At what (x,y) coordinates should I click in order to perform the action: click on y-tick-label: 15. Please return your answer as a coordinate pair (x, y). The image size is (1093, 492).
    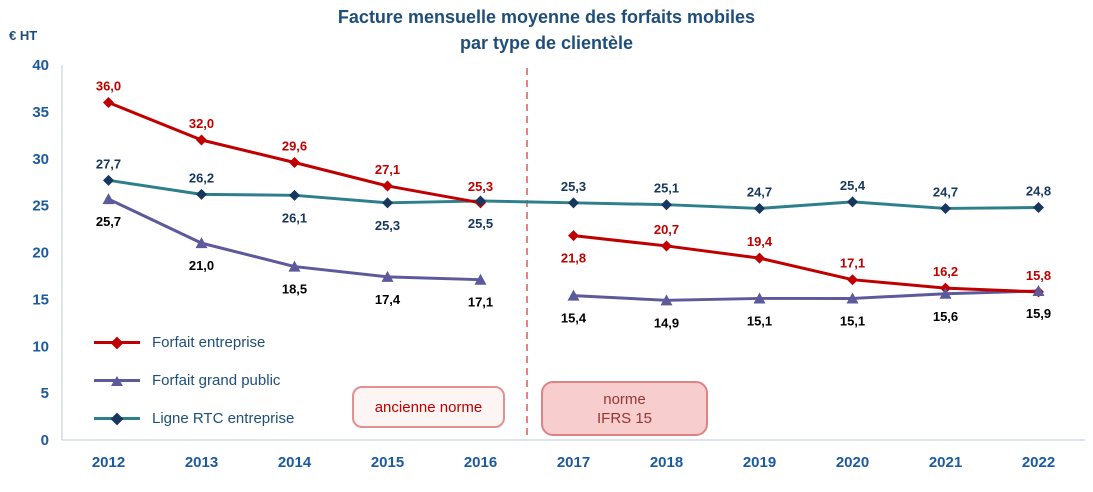
    Looking at the image, I should click on (40, 299).